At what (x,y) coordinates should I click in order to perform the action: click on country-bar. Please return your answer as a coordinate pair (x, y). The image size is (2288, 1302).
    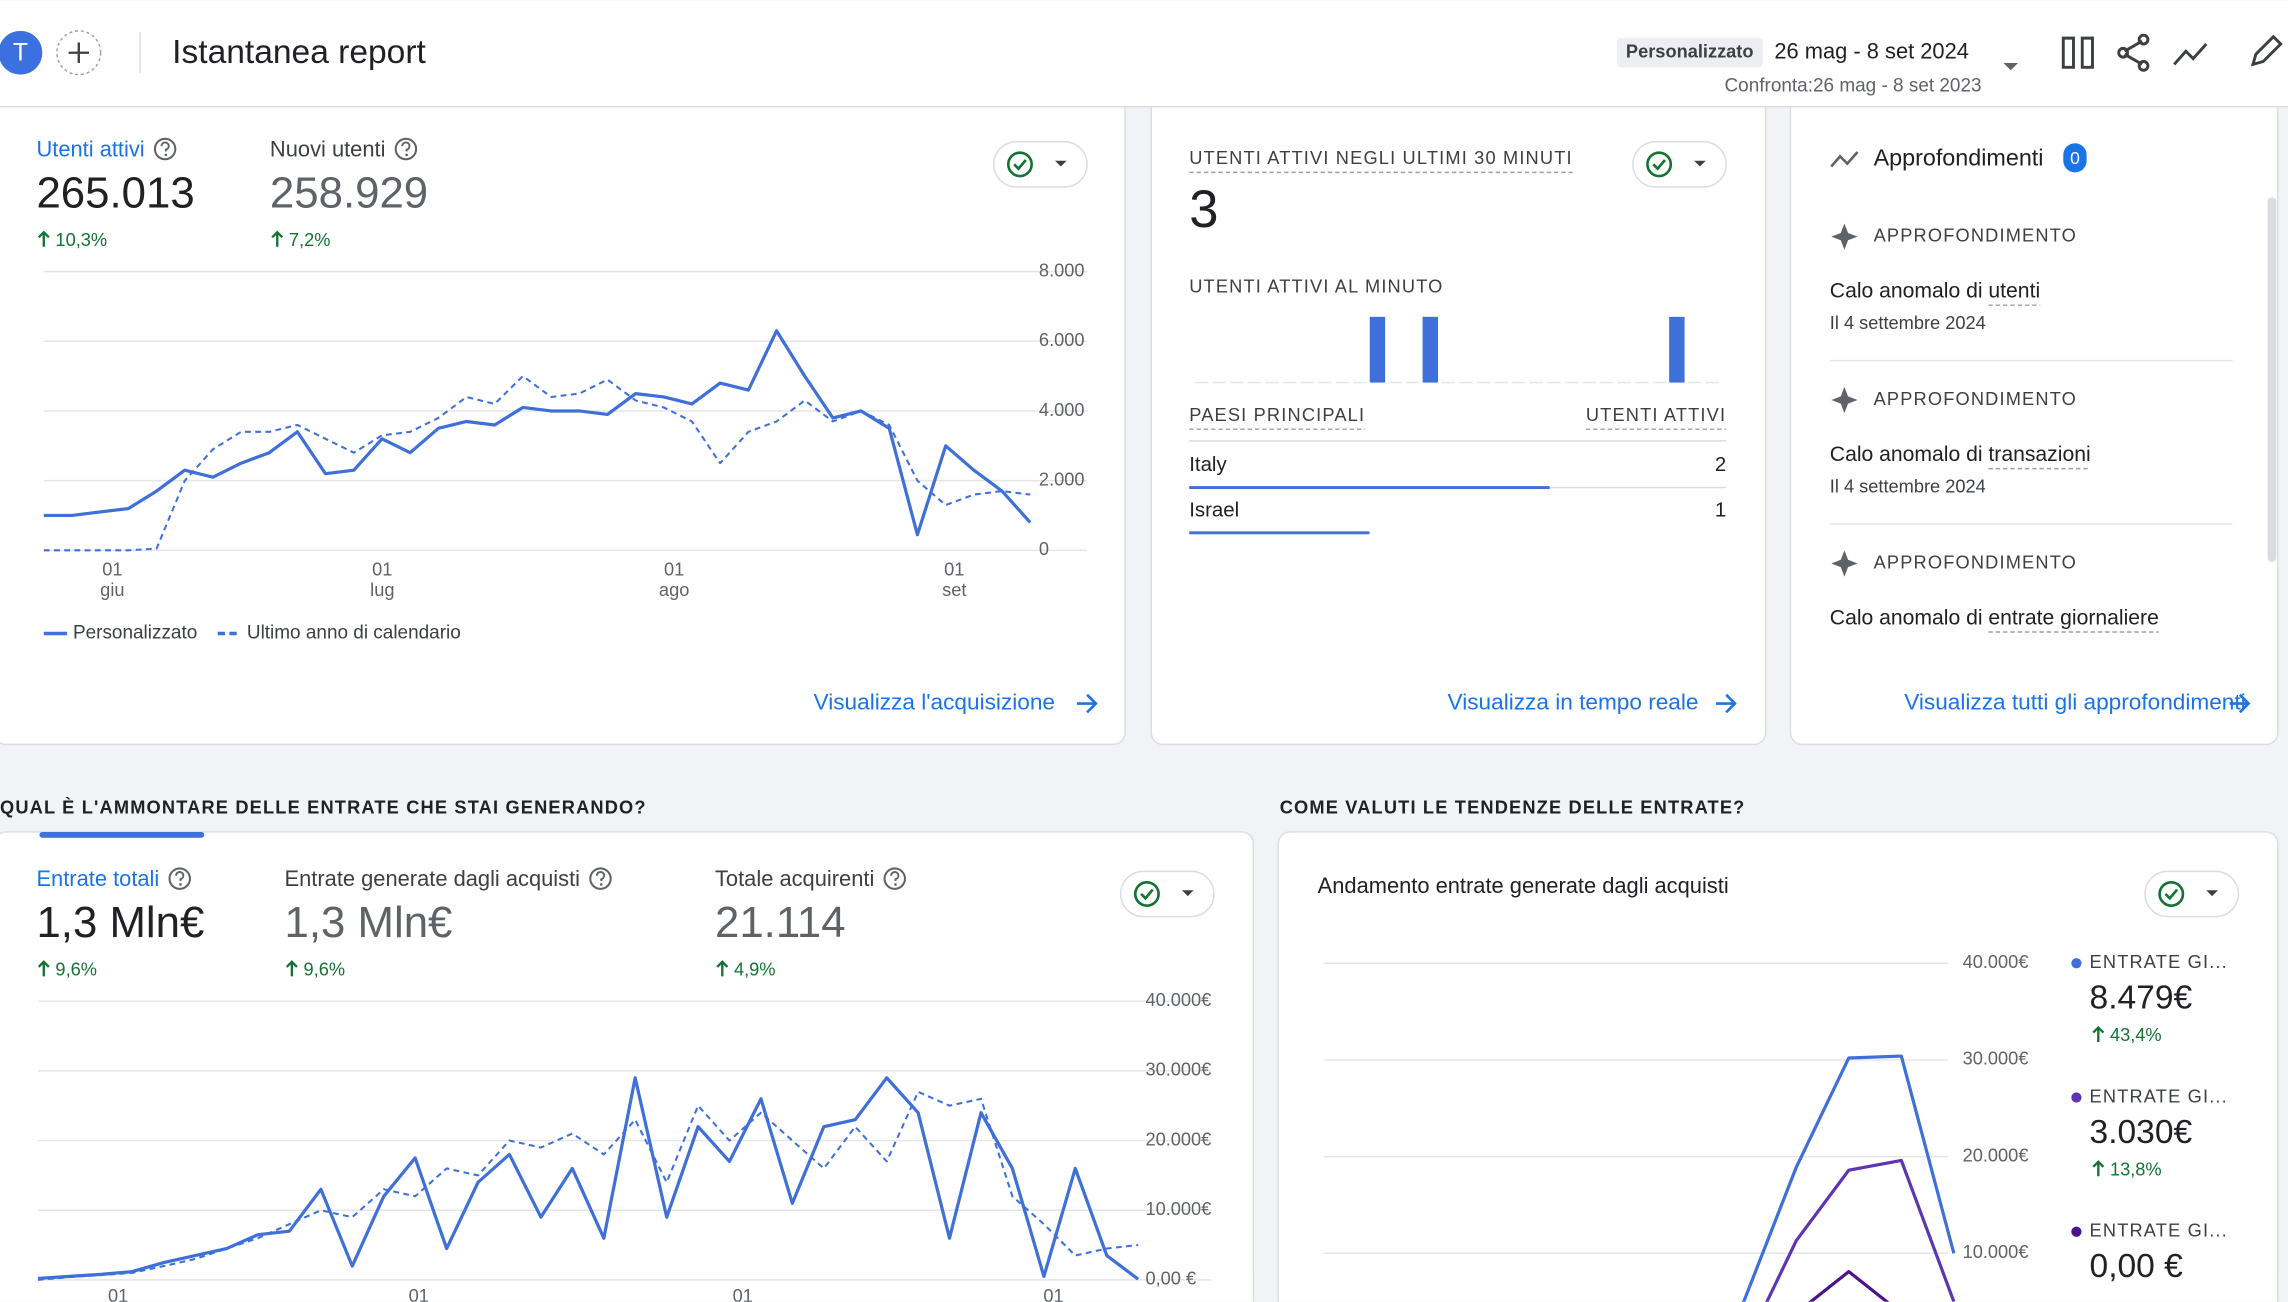
    Looking at the image, I should click on (1279, 533).